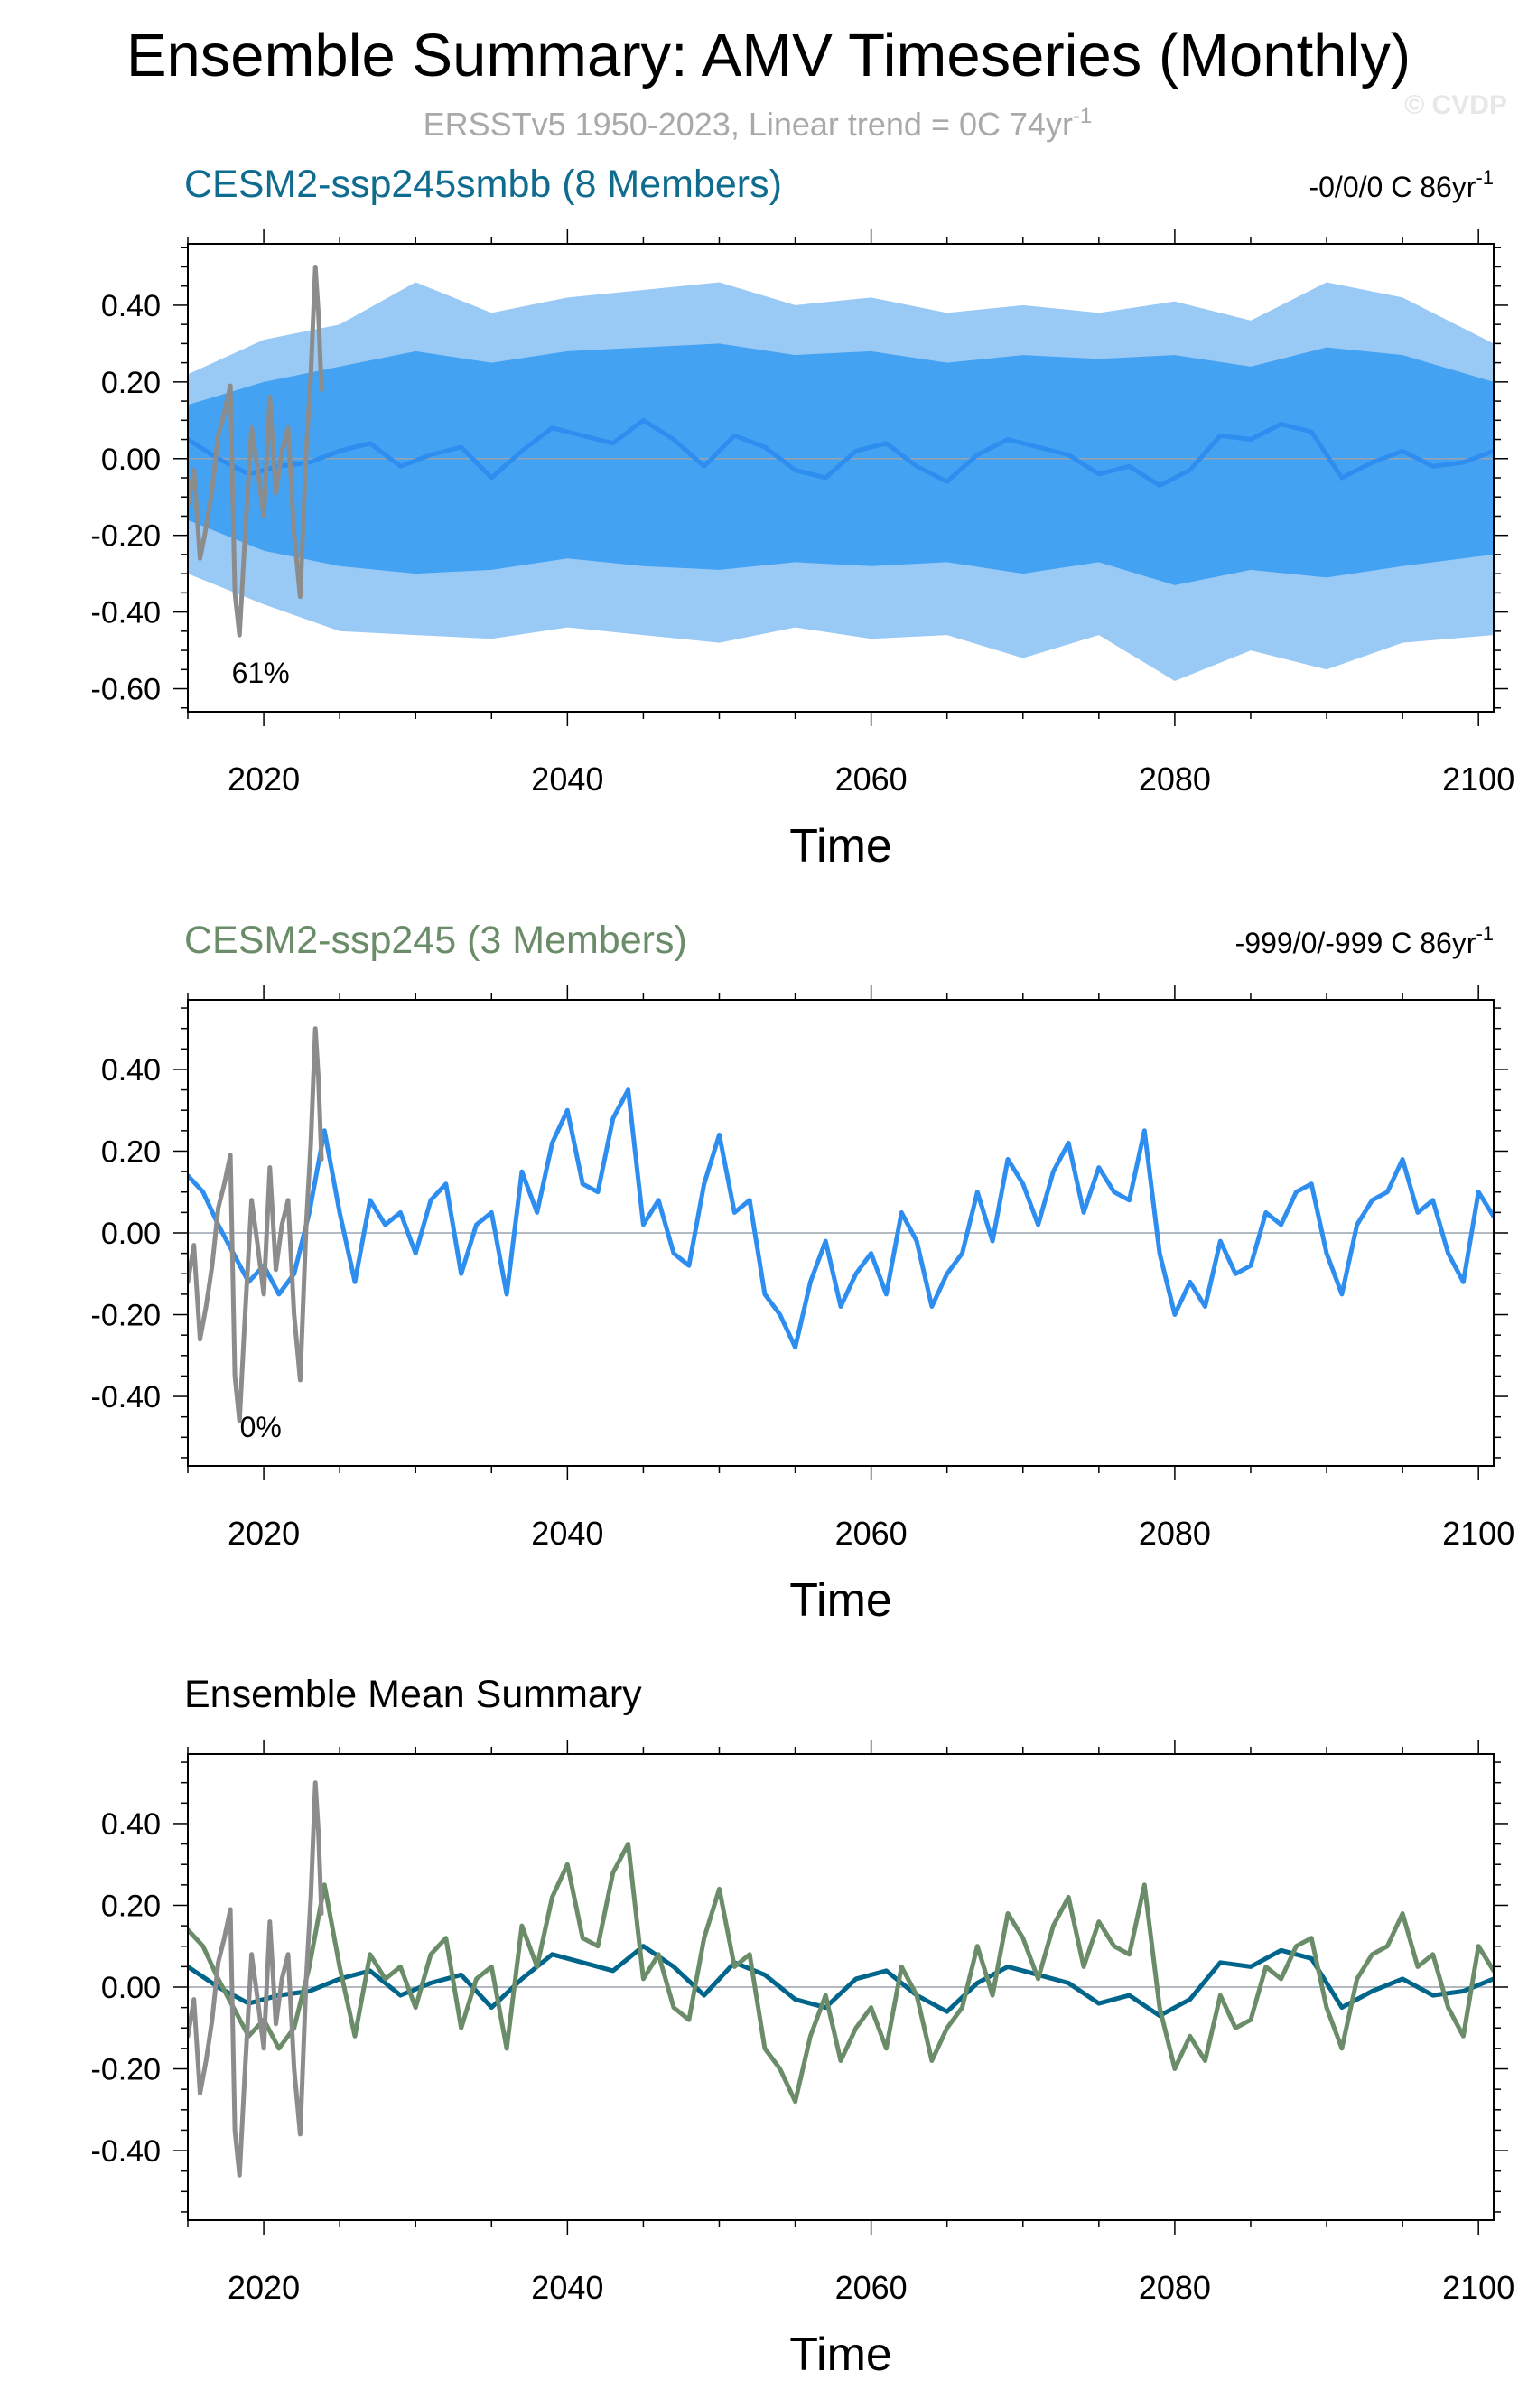 The height and width of the screenshot is (2408, 1537). What do you see at coordinates (1392, 187) in the screenshot?
I see `trend-label-text: -0/0/0 C 86yr` at bounding box center [1392, 187].